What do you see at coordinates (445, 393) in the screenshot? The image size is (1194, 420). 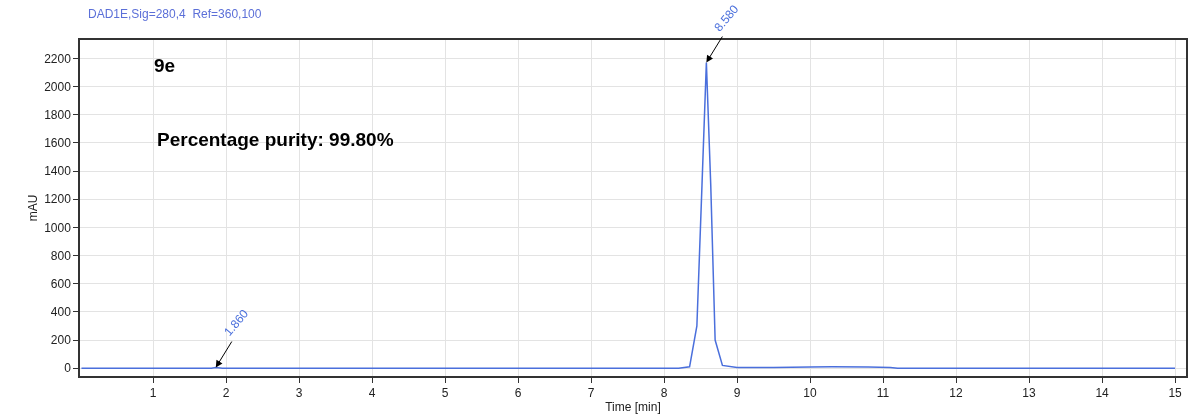 I see `x-tick-label: 5` at bounding box center [445, 393].